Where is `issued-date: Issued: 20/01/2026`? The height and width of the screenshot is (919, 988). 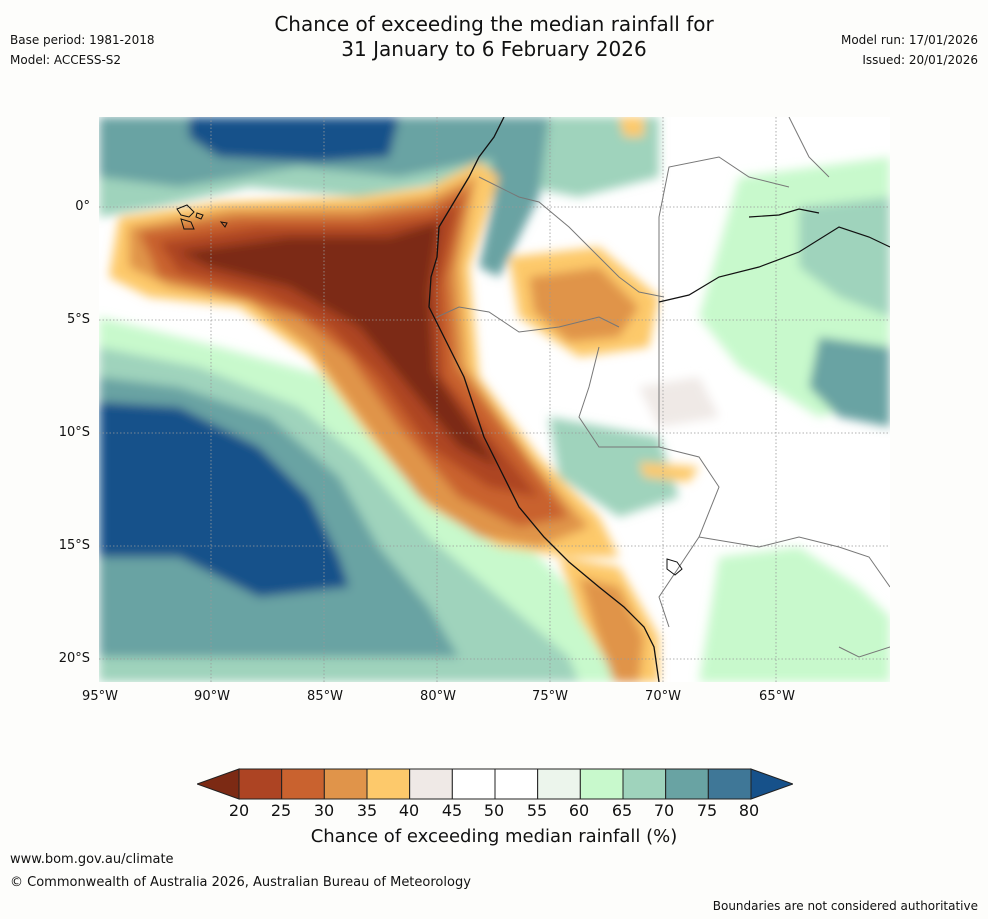
issued-date: Issued: 20/01/2026 is located at coordinates (920, 60).